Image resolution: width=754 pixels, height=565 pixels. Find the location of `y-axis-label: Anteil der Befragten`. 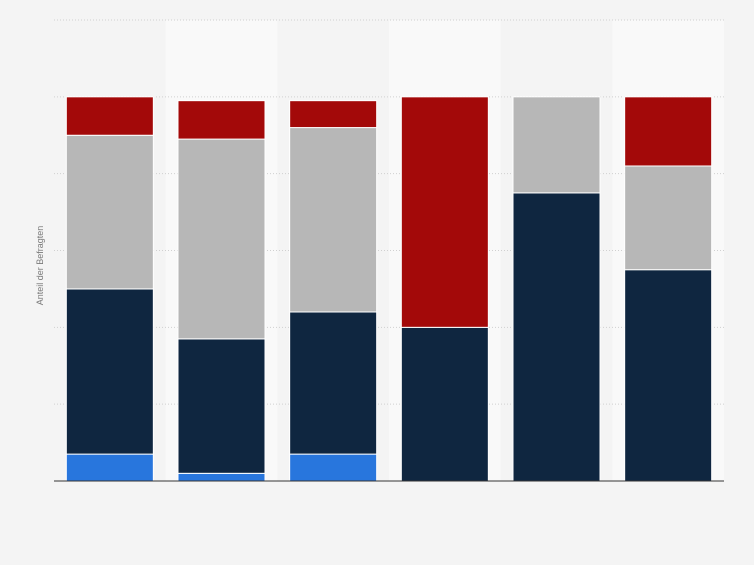

y-axis-label: Anteil der Befragten is located at coordinates (40, 266).